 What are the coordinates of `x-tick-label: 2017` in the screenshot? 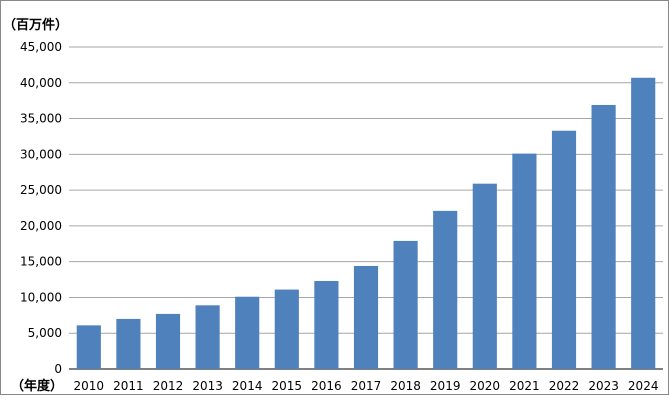 It's located at (366, 386).